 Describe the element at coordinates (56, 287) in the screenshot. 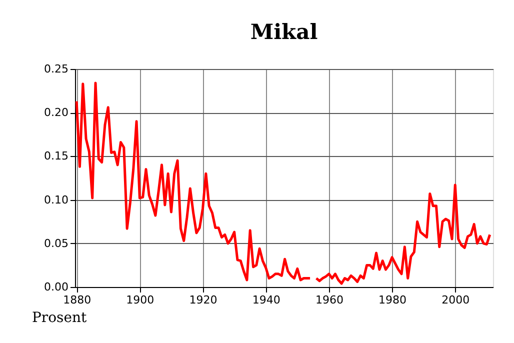

I see `y-tick-label: 0.00` at that location.